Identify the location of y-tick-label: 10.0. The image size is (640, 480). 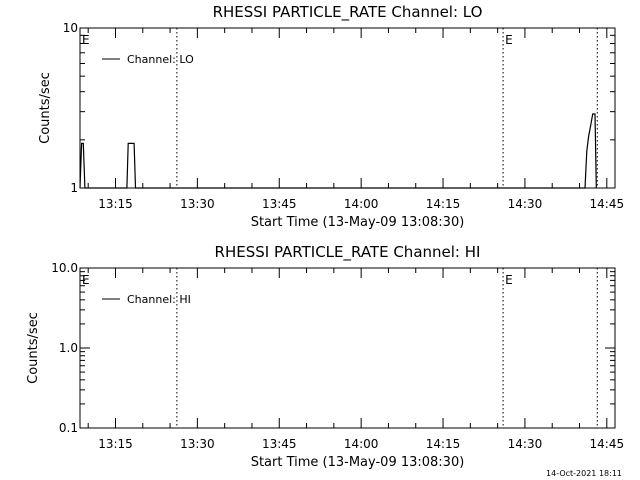
(64, 268).